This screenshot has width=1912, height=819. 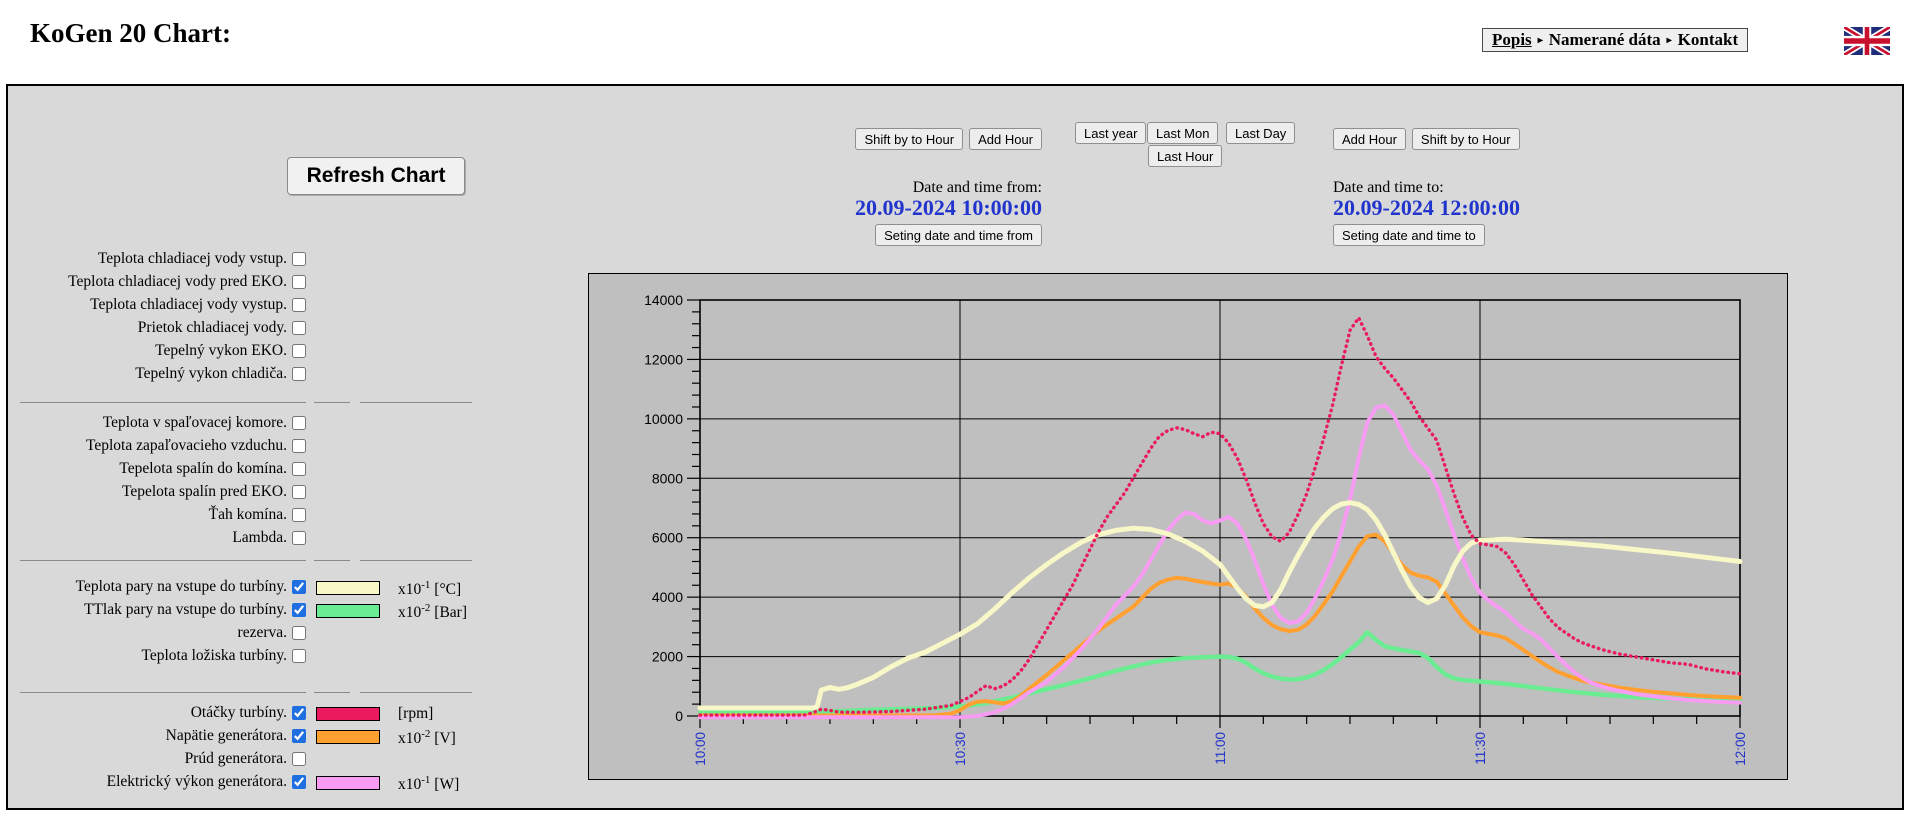 What do you see at coordinates (376, 176) in the screenshot?
I see `refresh-chart-button: Refresh Chart` at bounding box center [376, 176].